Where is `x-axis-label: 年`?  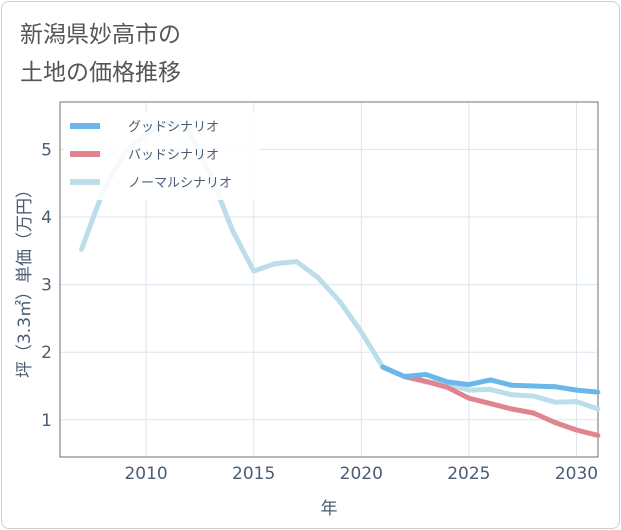 x-axis-label: 年 is located at coordinates (329, 509).